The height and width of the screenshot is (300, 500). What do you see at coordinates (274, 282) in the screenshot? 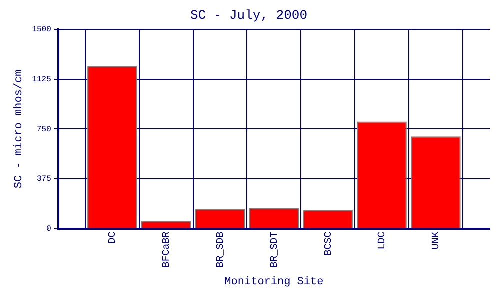
I see `x-axis-title: Monitoring Site` at bounding box center [274, 282].